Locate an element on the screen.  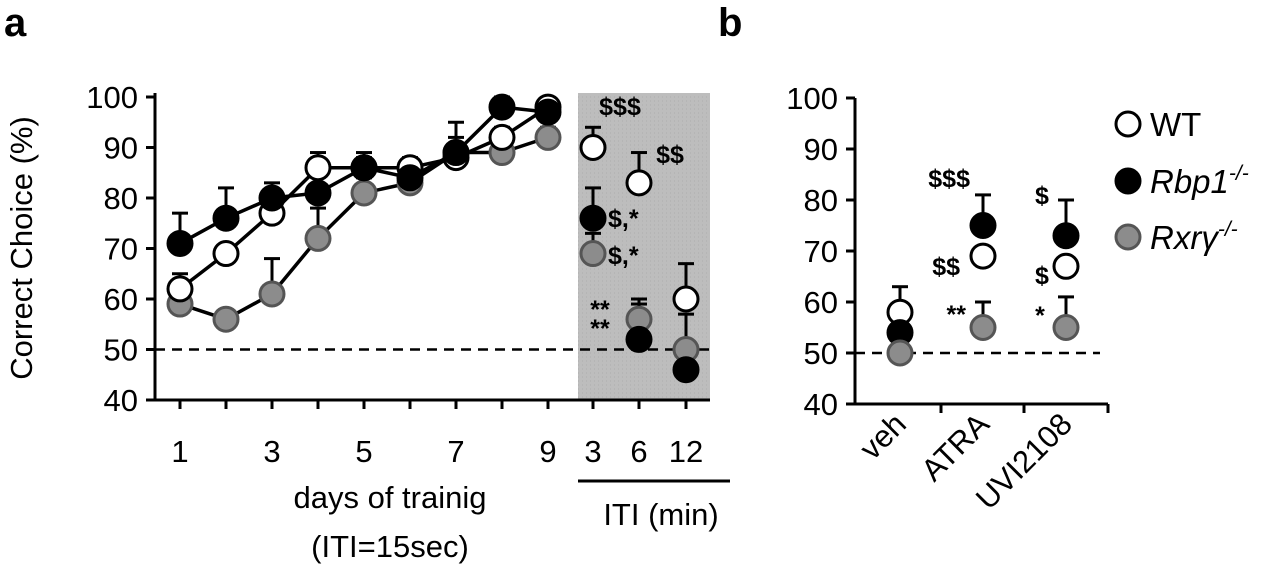
legend-label-rxrg: Rxrγ-/- is located at coordinates (1194, 237).